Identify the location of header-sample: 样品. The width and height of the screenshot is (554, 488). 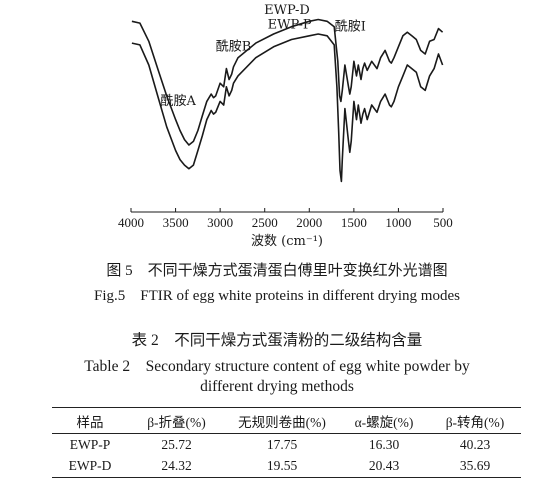
(90, 420).